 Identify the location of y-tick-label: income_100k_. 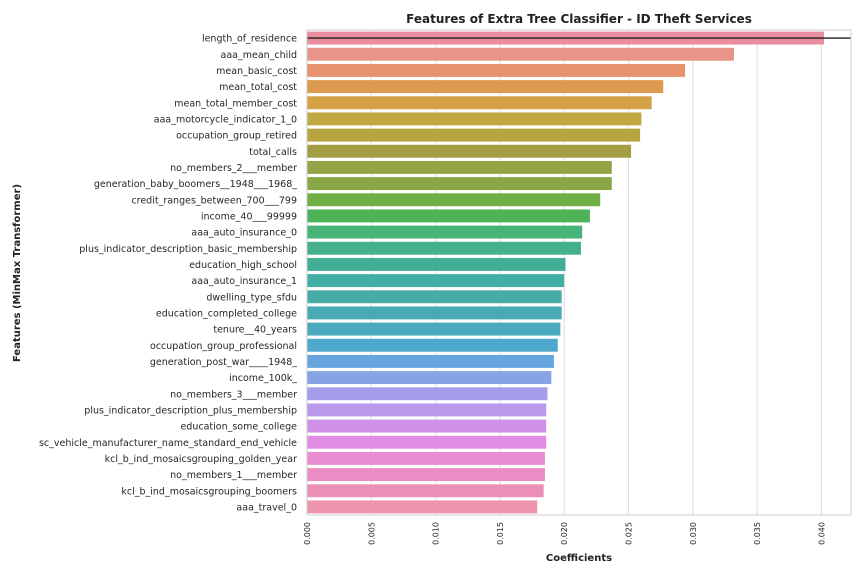
(263, 378).